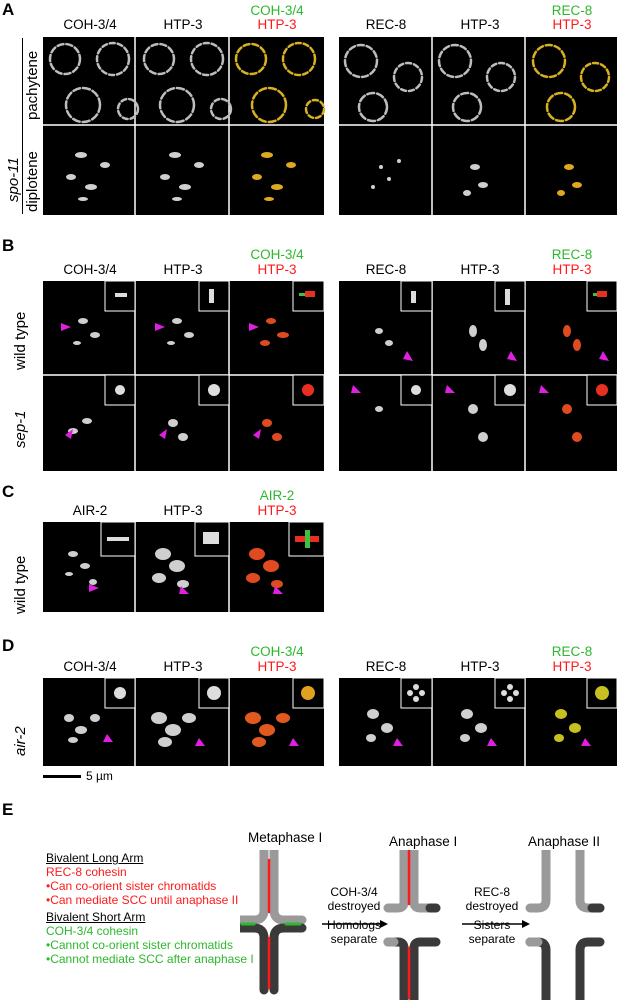 Image resolution: width=617 pixels, height=1001 pixels. I want to click on panel-label-a: A, so click(8, 9).